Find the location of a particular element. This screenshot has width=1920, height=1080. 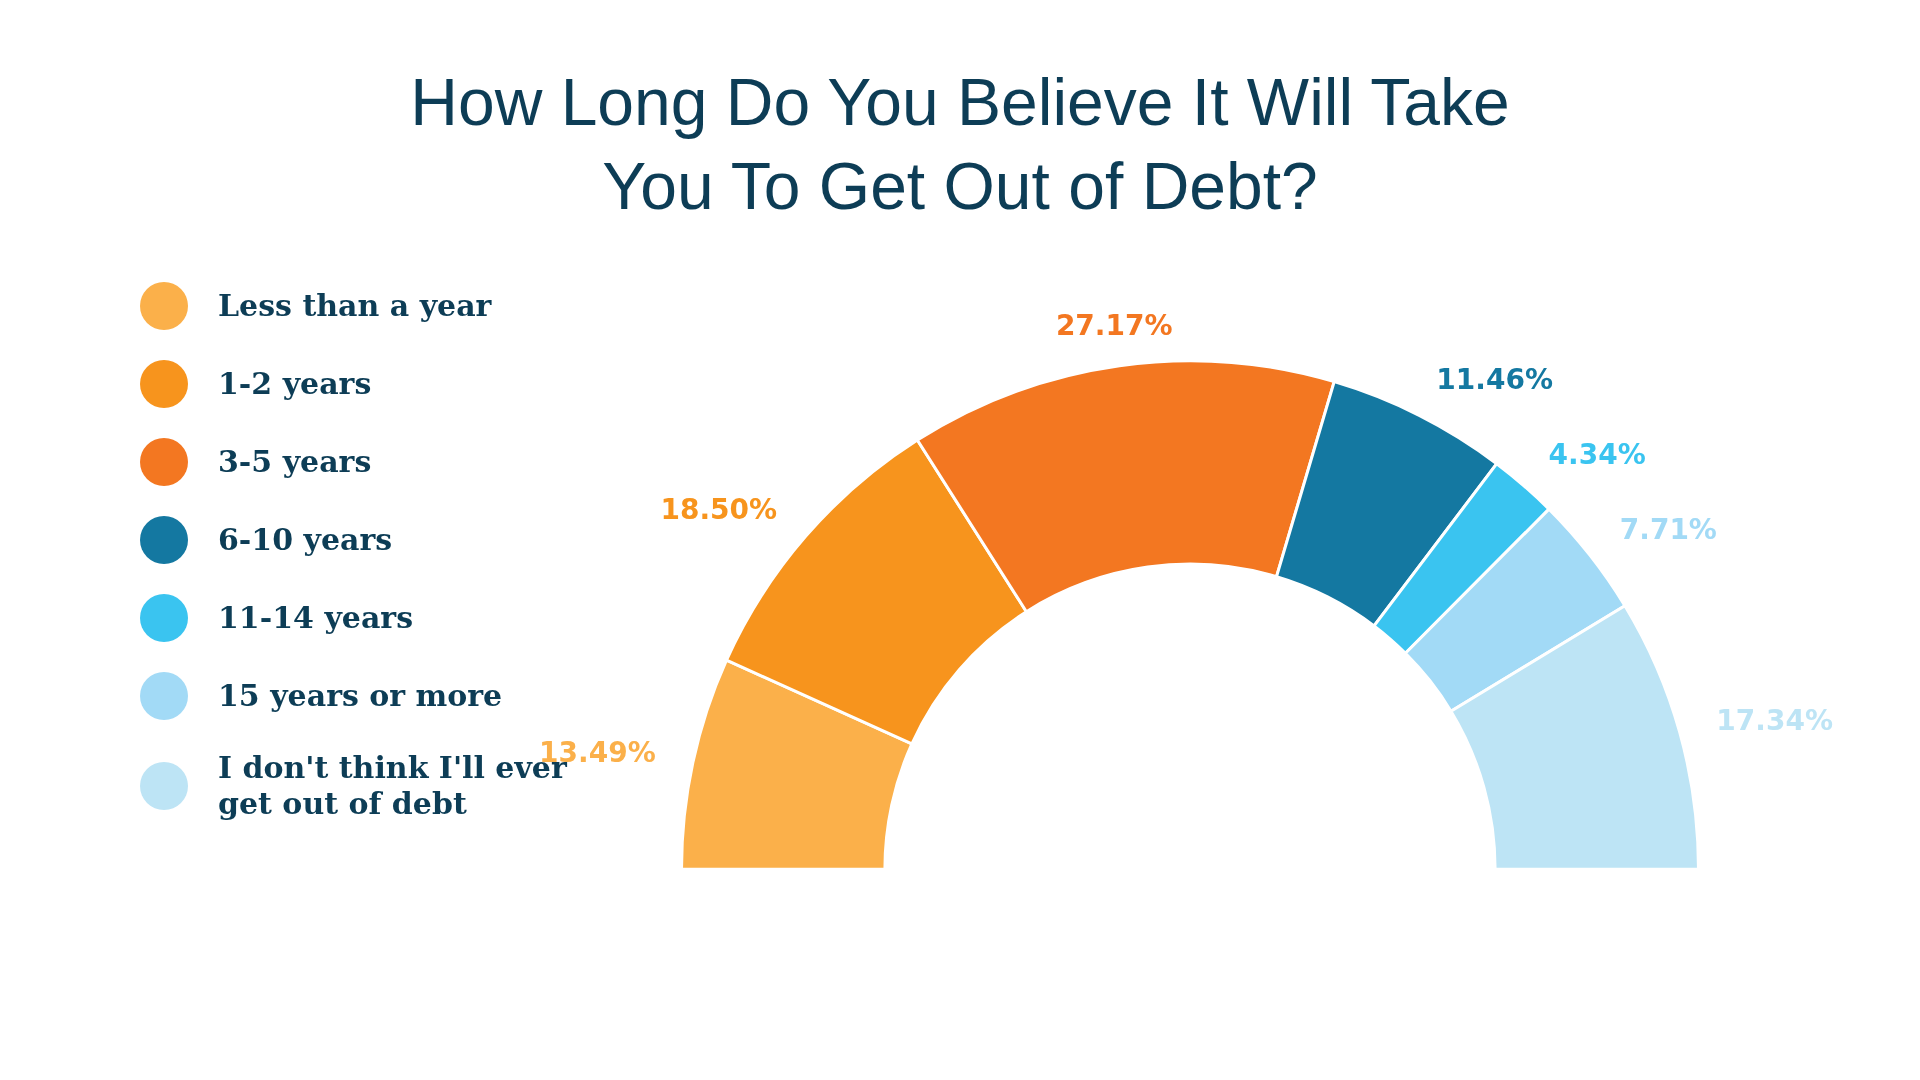

legend-label: 6-10 years is located at coordinates (305, 540).